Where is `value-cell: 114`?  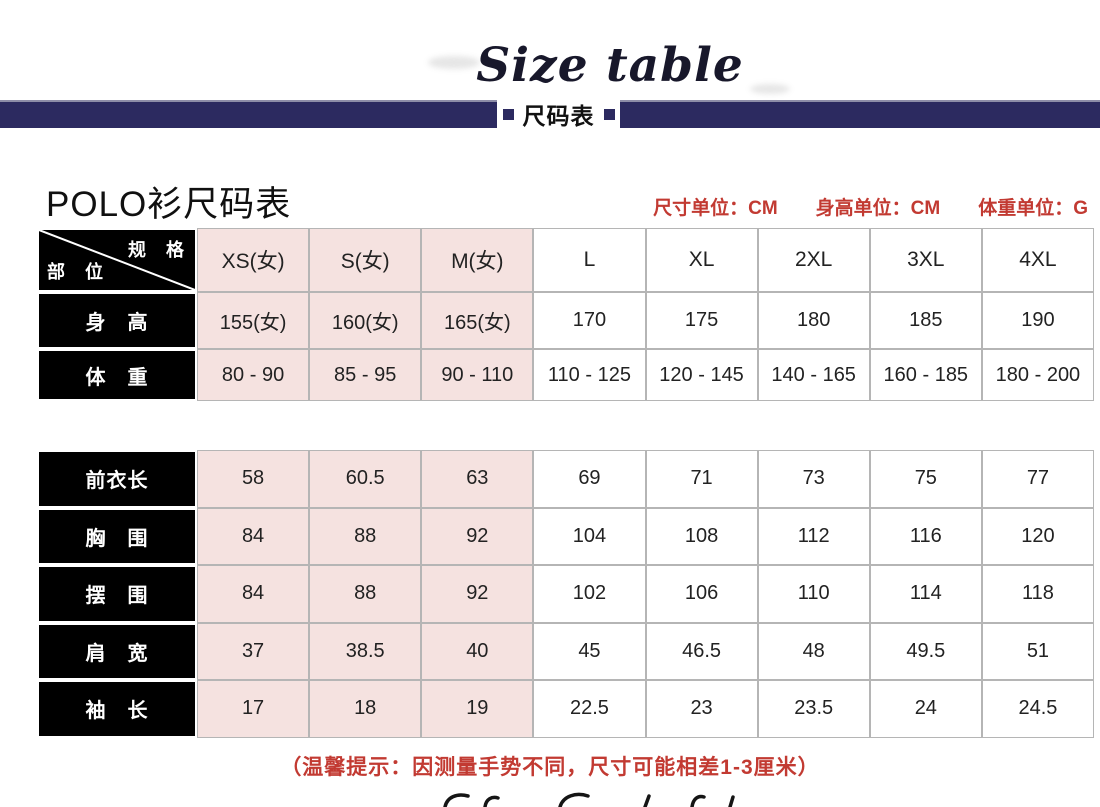 value-cell: 114 is located at coordinates (925, 594).